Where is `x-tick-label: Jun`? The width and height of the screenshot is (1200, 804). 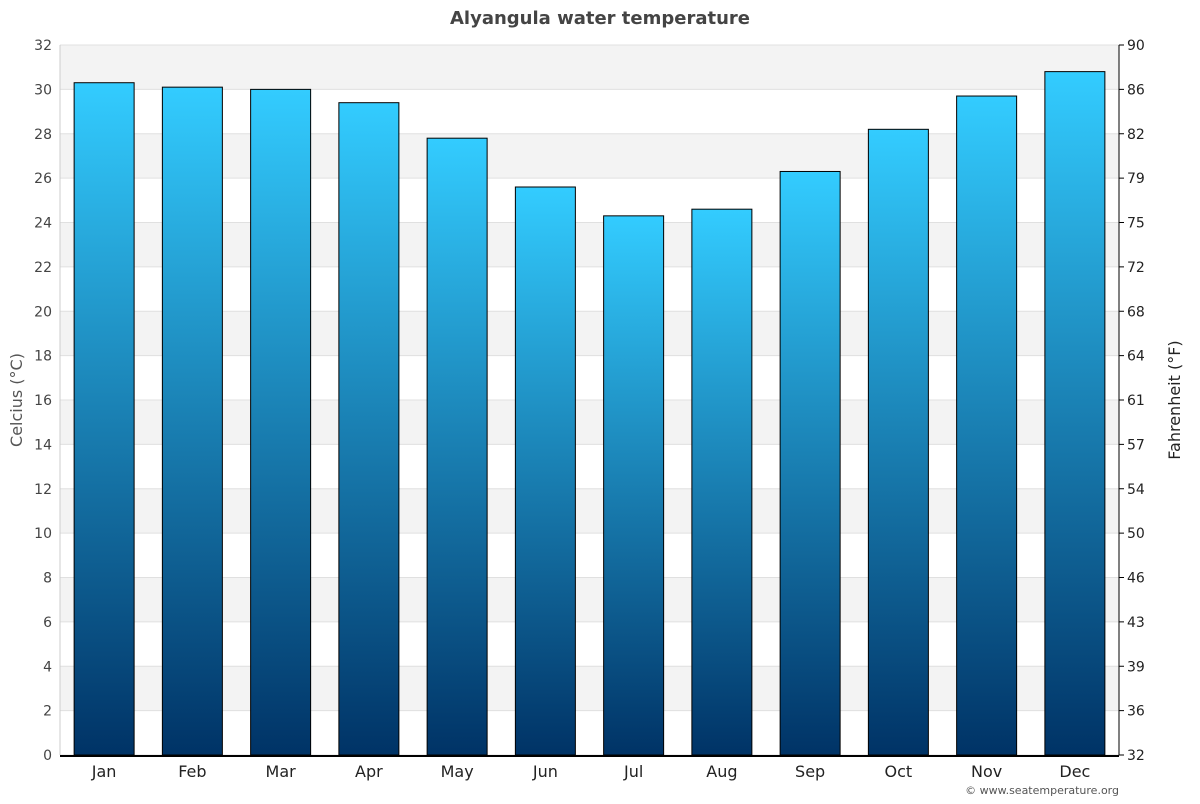
x-tick-label: Jun is located at coordinates (545, 771).